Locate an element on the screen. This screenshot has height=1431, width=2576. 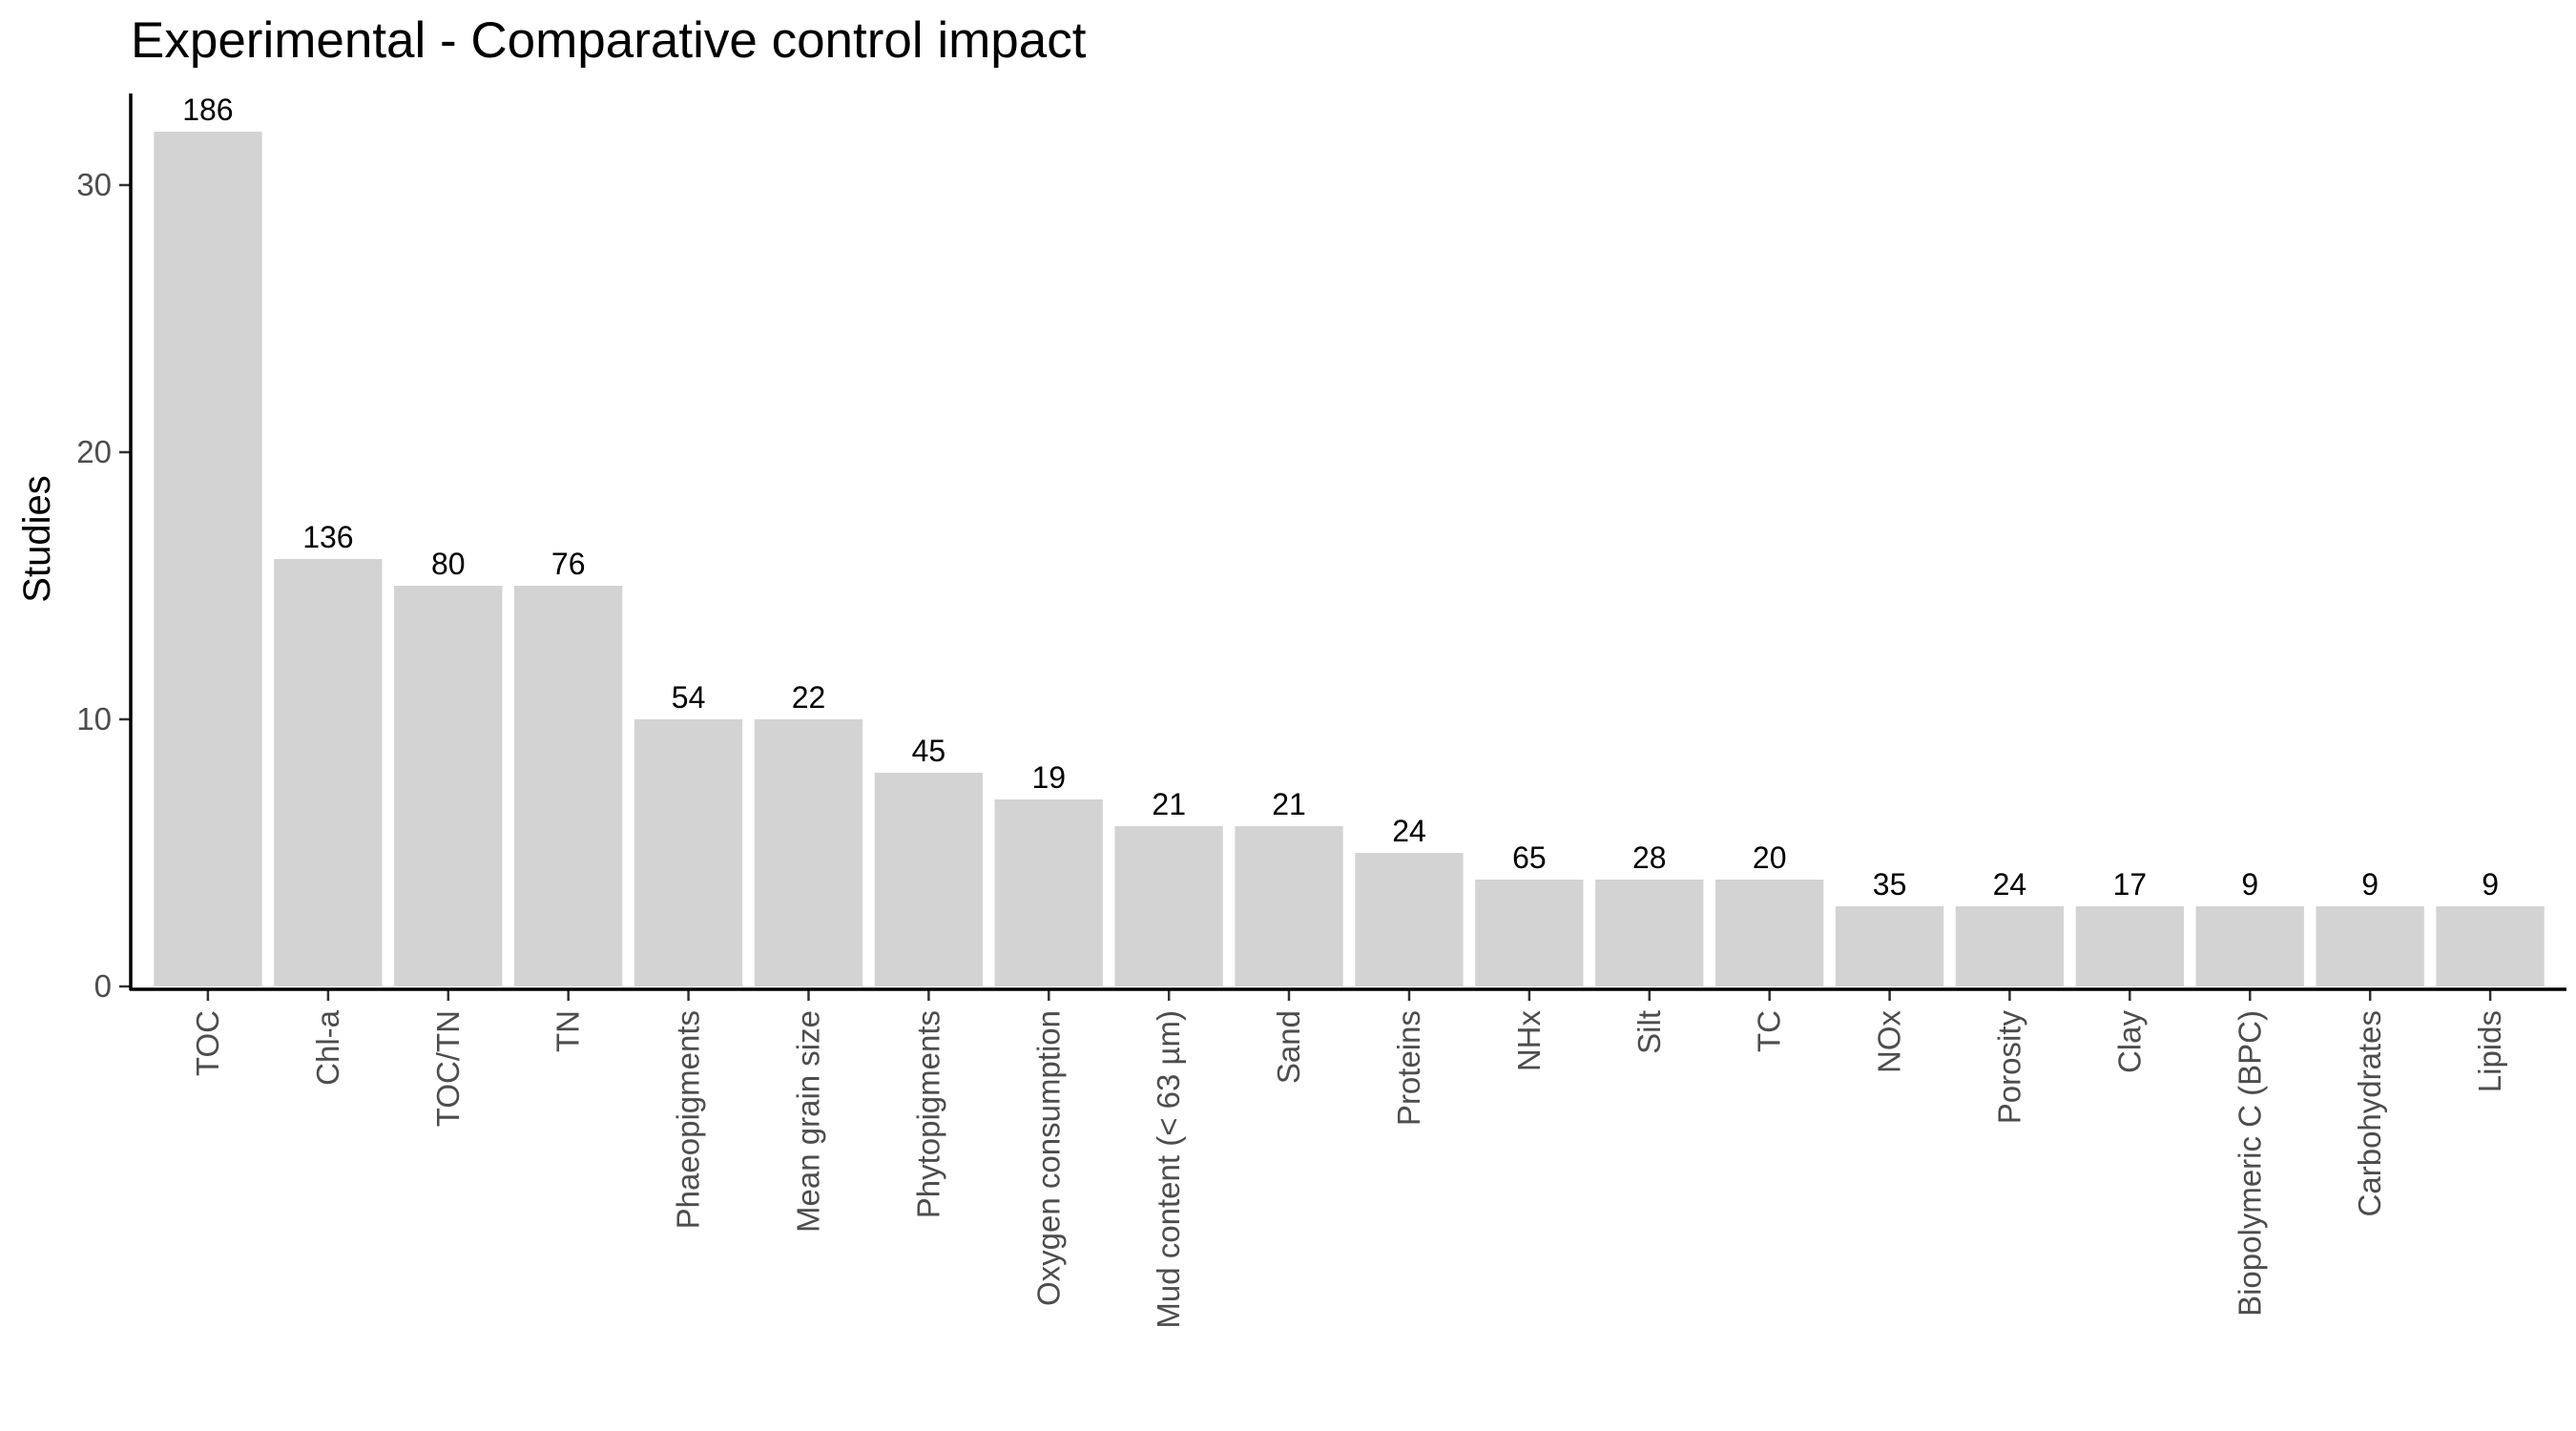
bar-value-label: 65 is located at coordinates (1529, 857).